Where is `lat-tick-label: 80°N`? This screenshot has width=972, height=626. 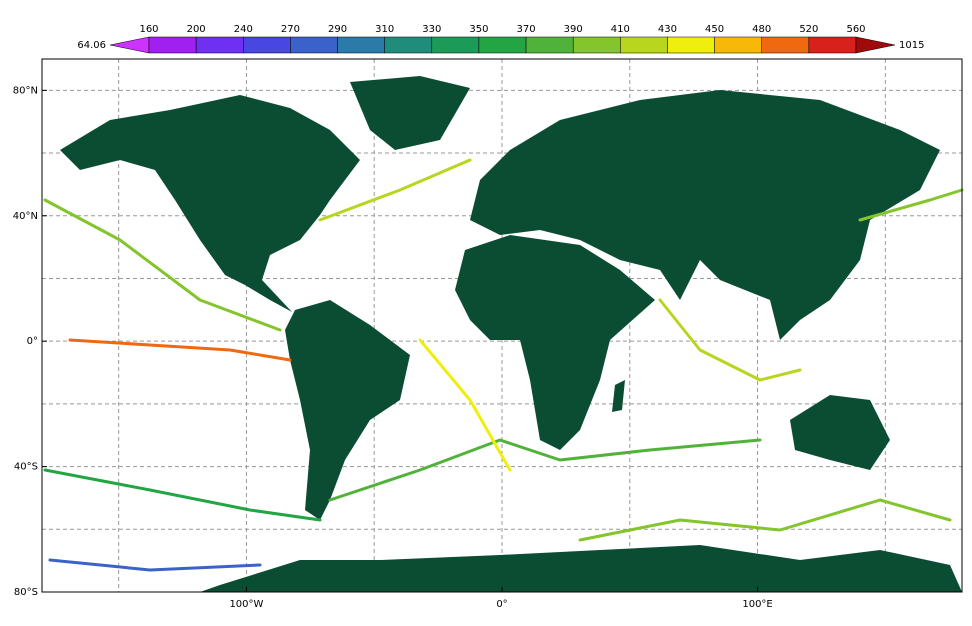
lat-tick-label: 80°N is located at coordinates (25, 90).